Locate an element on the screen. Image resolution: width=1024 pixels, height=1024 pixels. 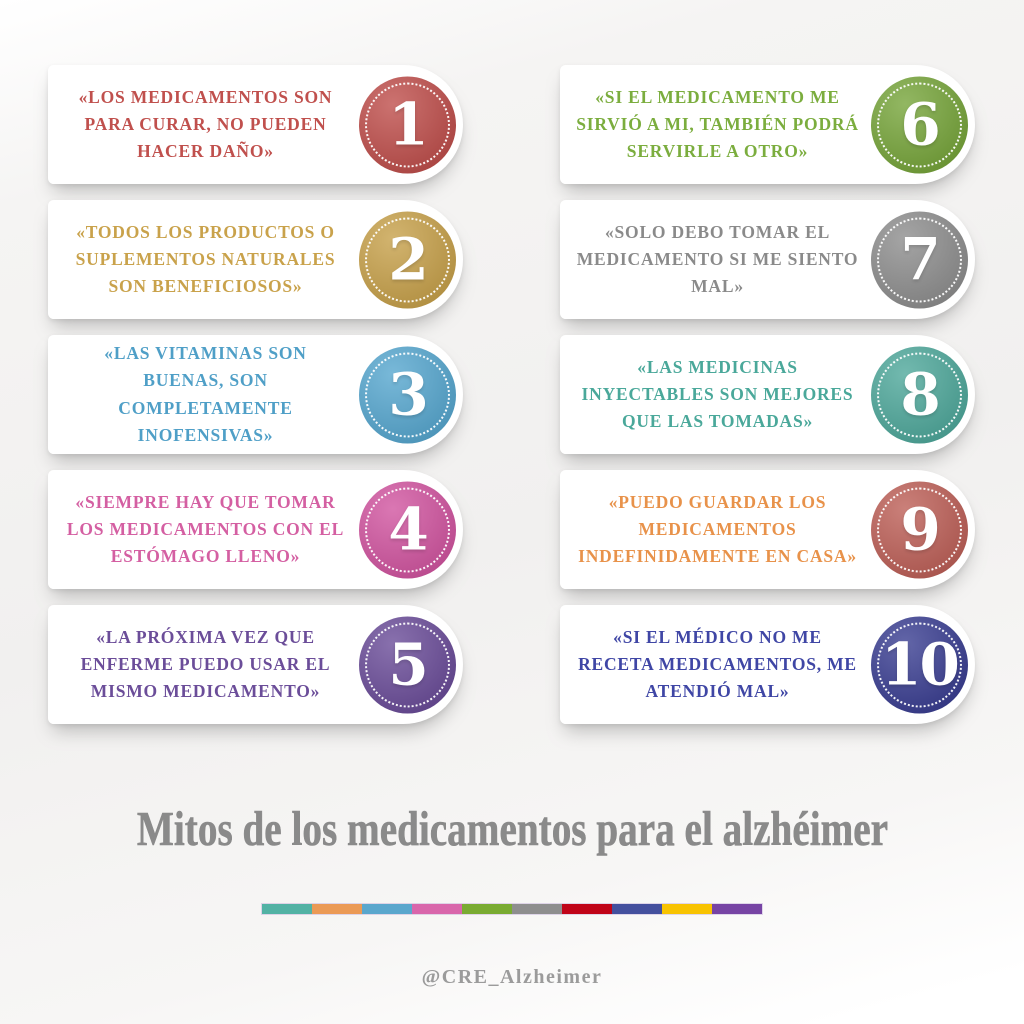
myth-number: 7 is located at coordinates (920, 259).